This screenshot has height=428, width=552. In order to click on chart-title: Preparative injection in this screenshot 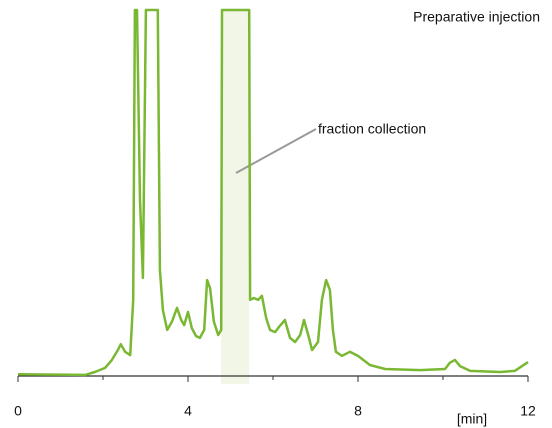, I will do `click(476, 17)`.